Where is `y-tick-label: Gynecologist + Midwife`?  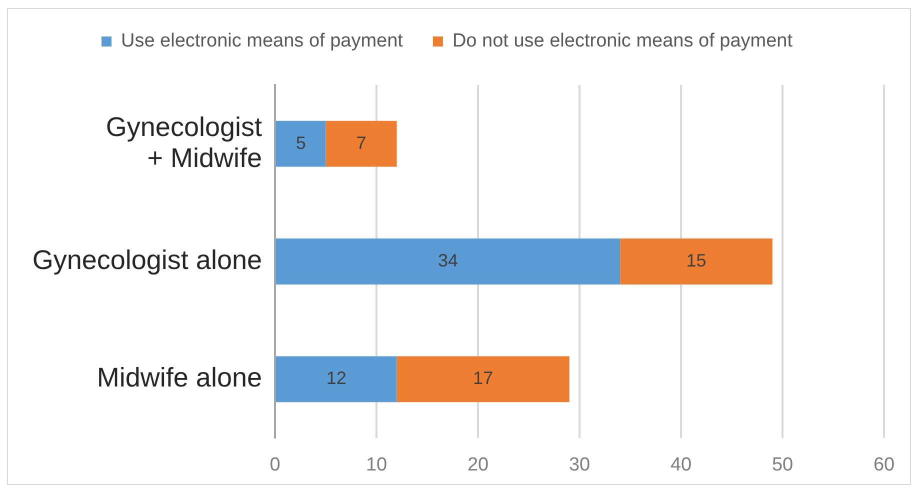
y-tick-label: Gynecologist + Midwife is located at coordinates (184, 142).